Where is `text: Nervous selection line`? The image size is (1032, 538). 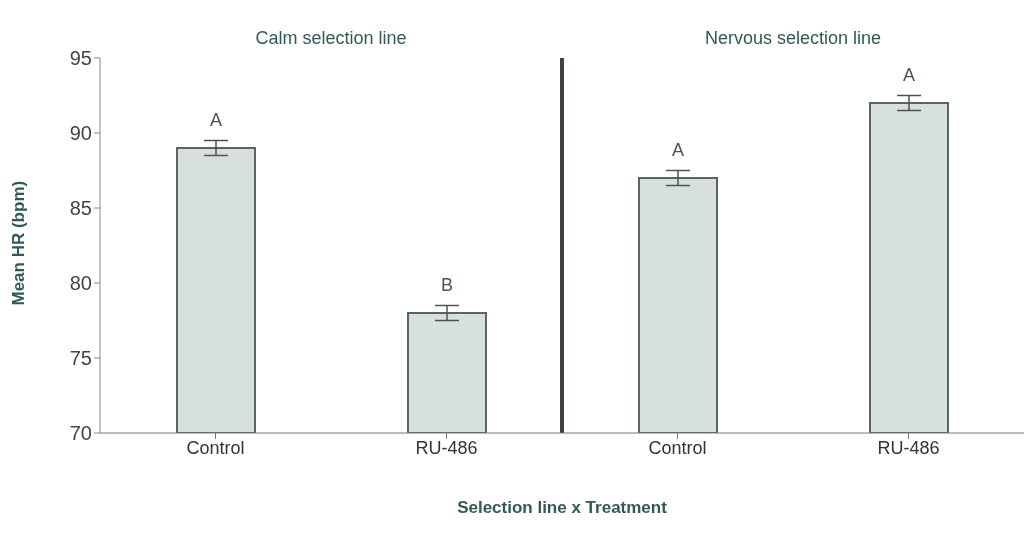
text: Nervous selection line is located at coordinates (793, 38).